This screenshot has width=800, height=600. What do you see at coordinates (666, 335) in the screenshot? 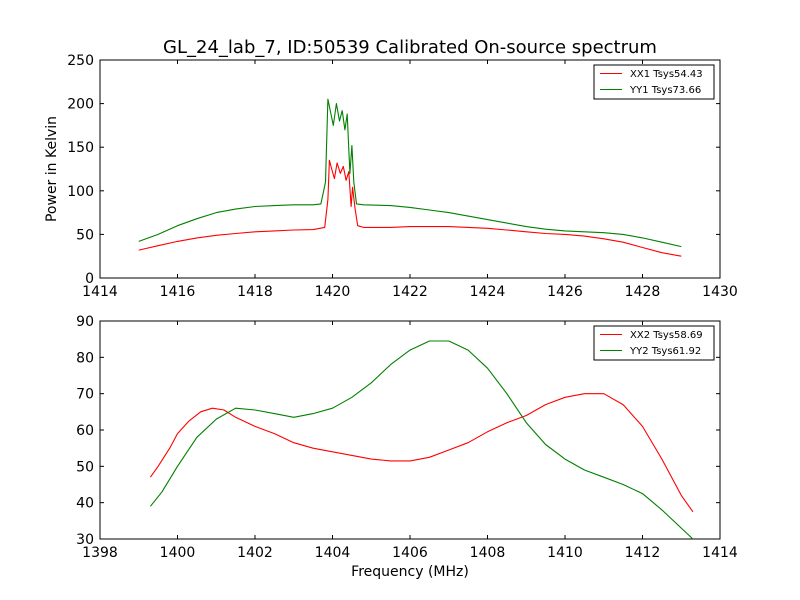
I see `bottom-legend-label-xx2: XX2 Tsys58.69` at bounding box center [666, 335].